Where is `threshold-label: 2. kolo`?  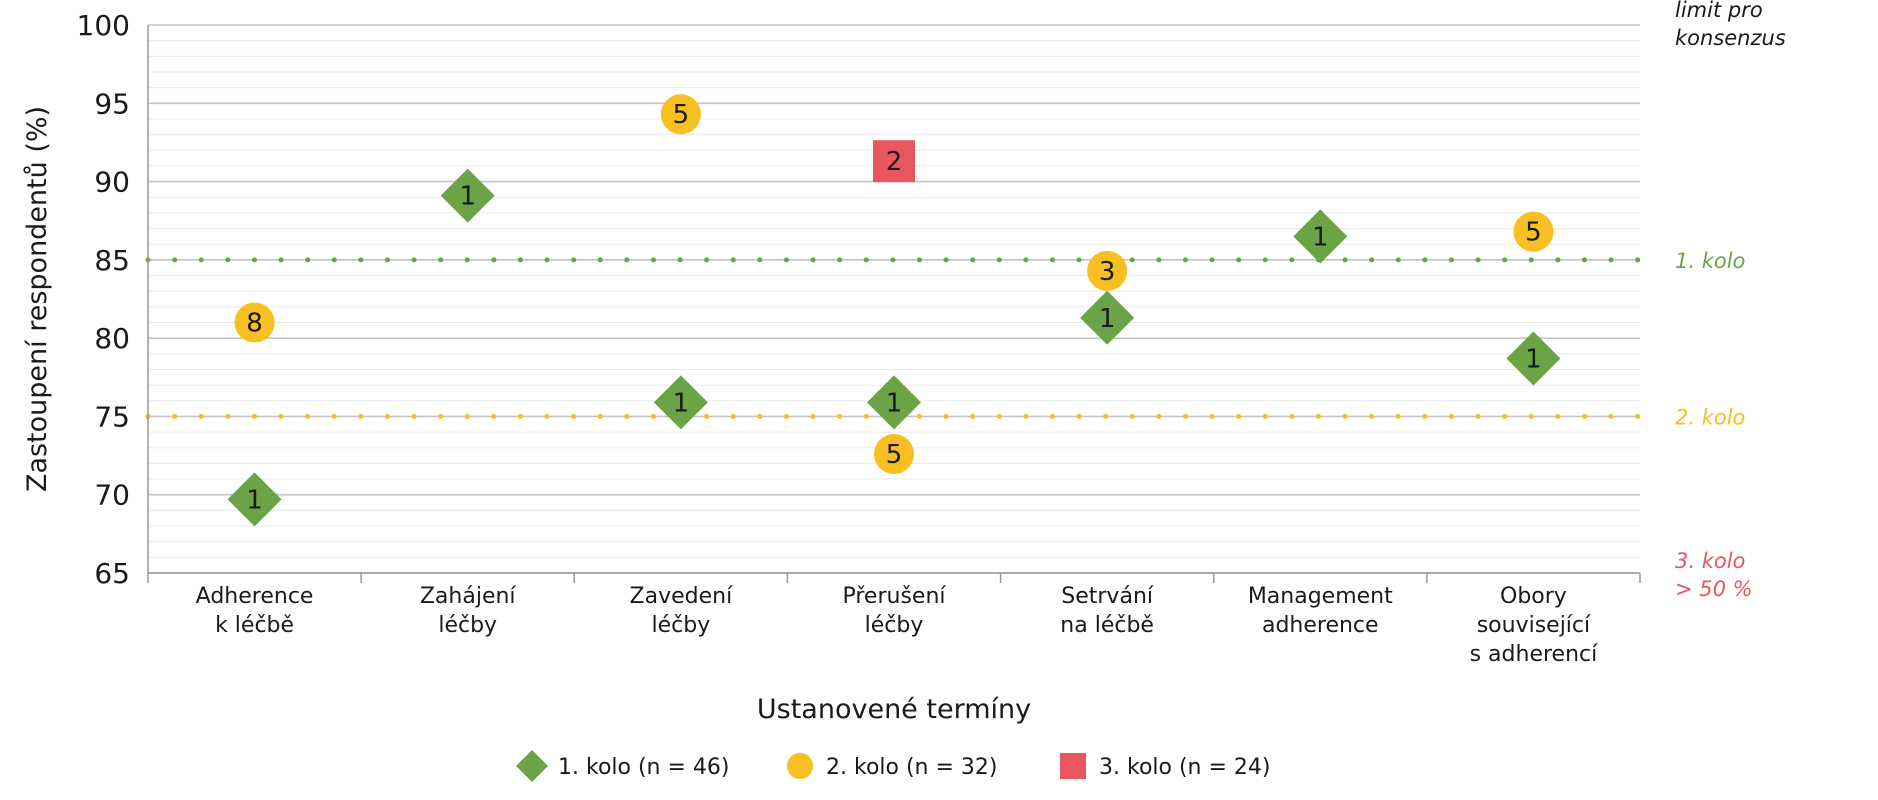 threshold-label: 2. kolo is located at coordinates (1710, 417).